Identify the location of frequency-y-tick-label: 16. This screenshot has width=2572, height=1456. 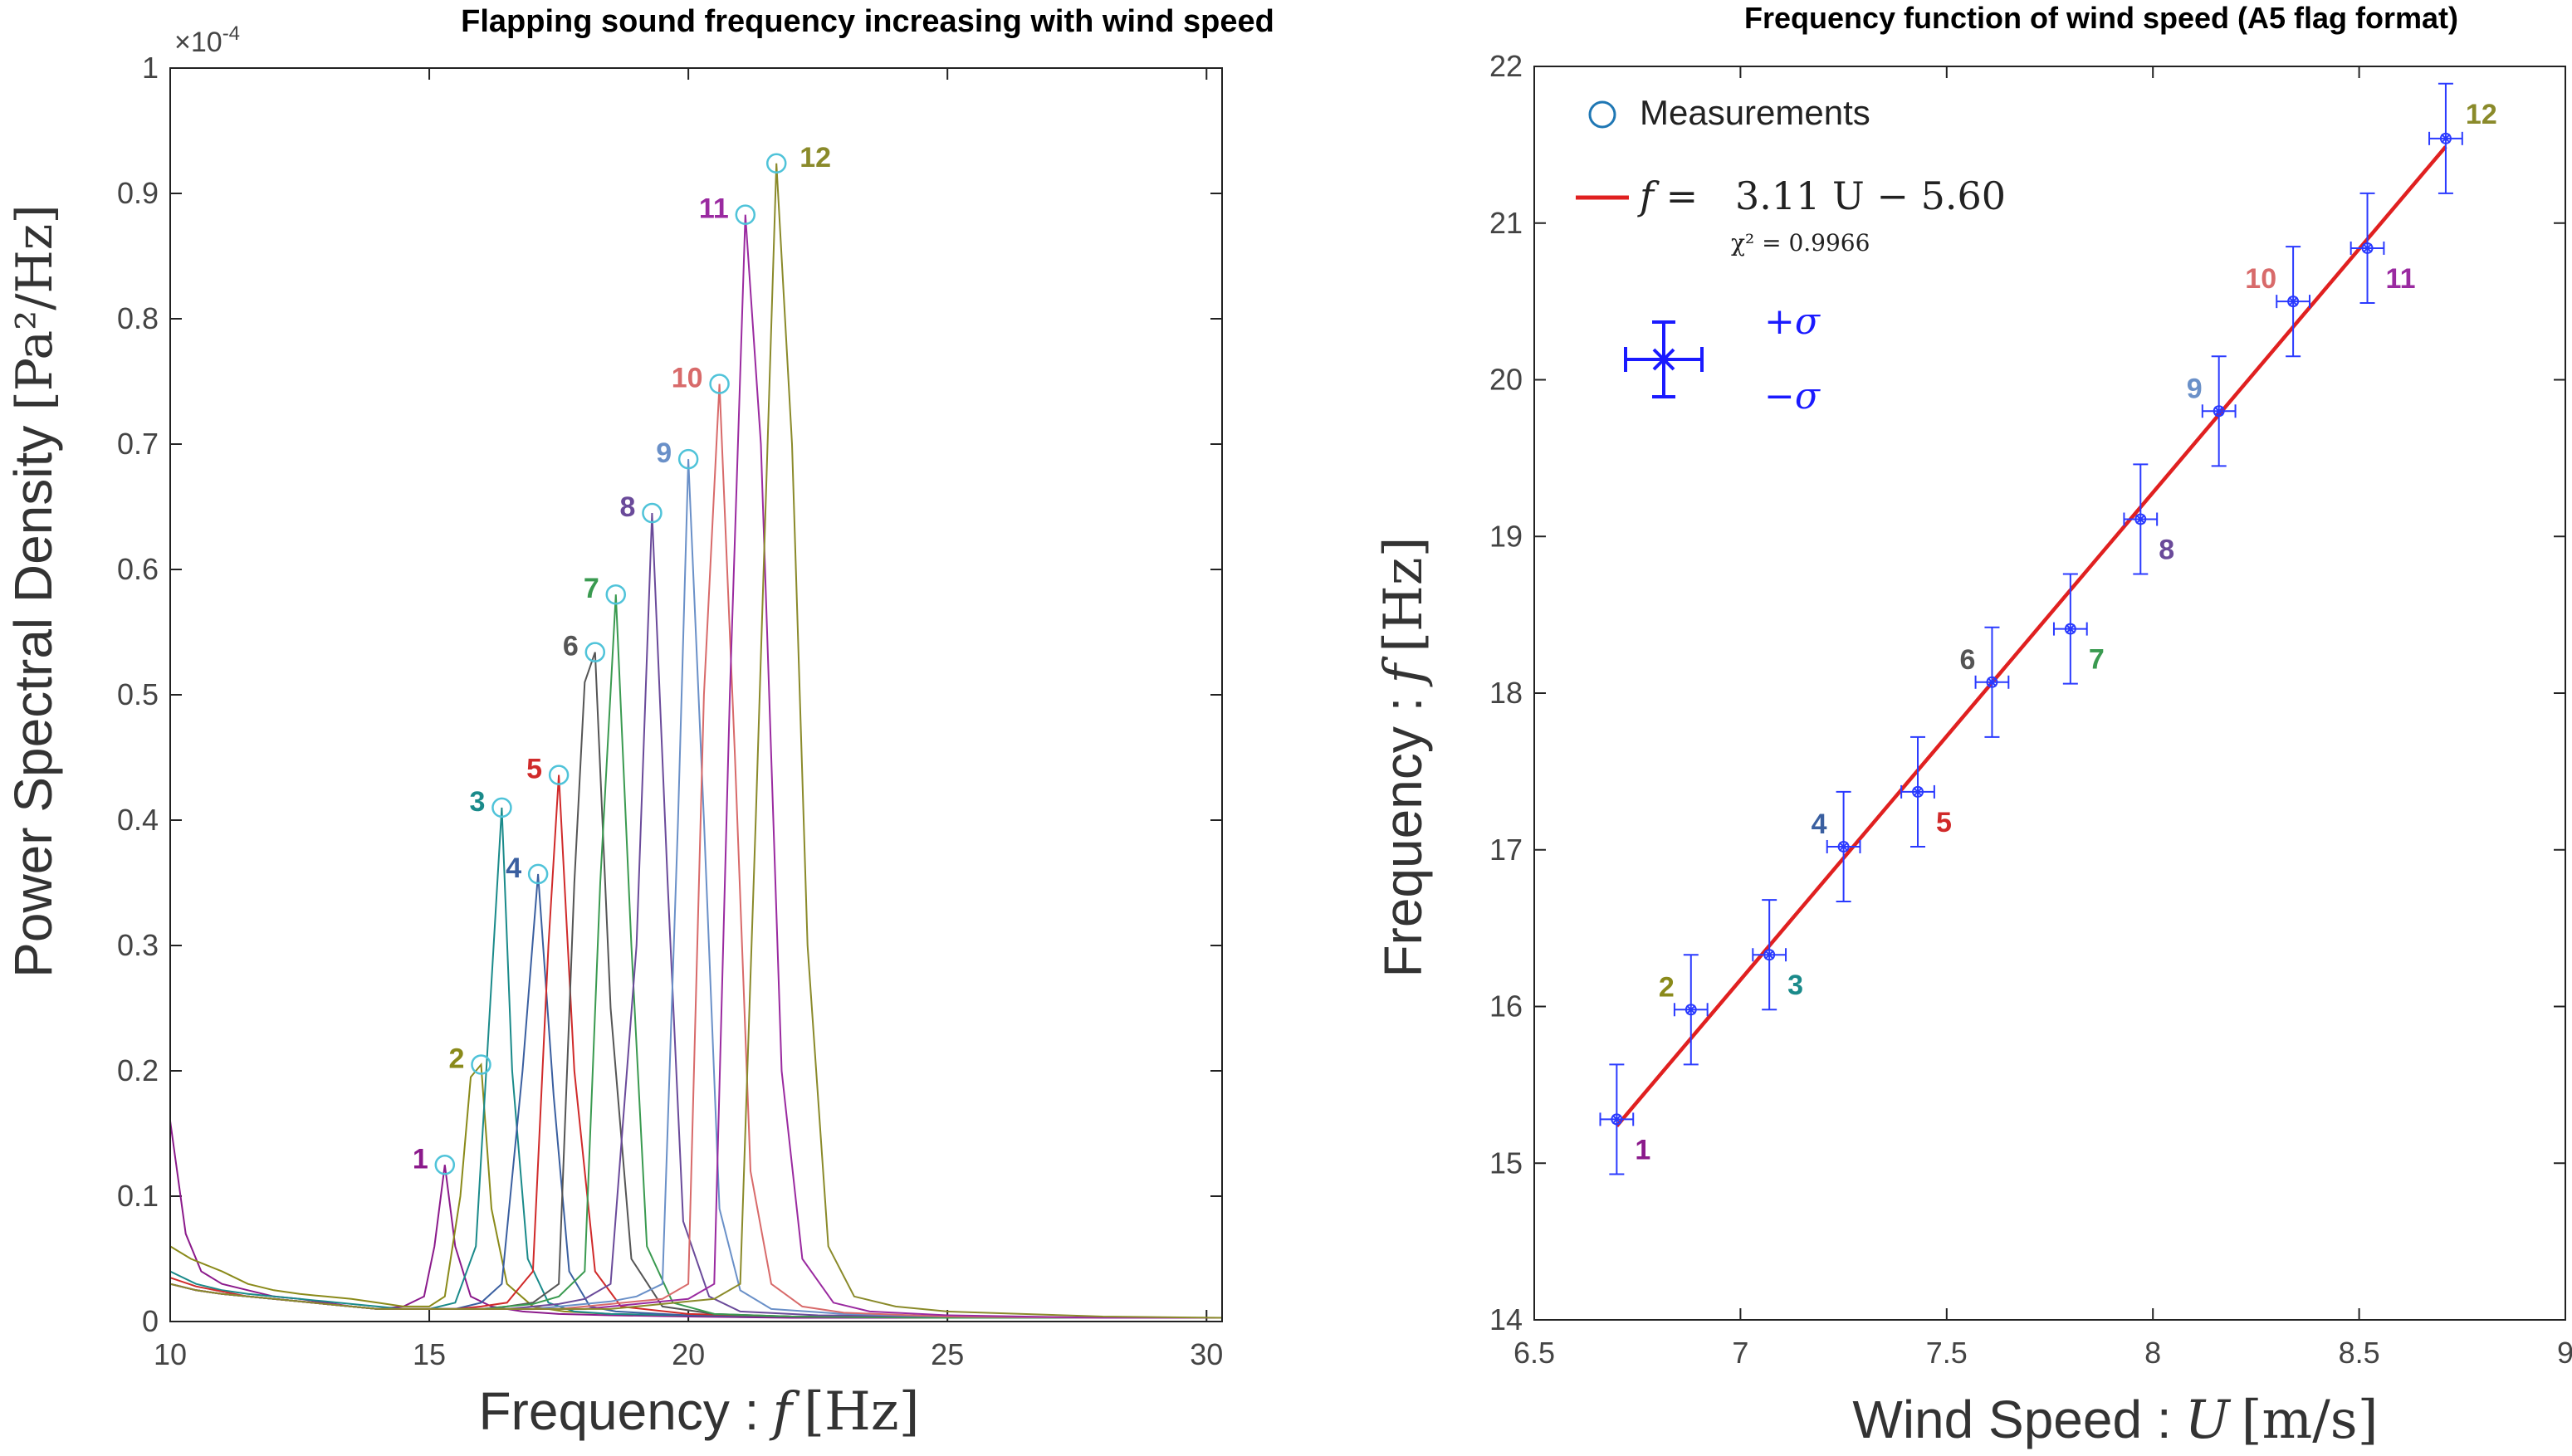
(1506, 1006).